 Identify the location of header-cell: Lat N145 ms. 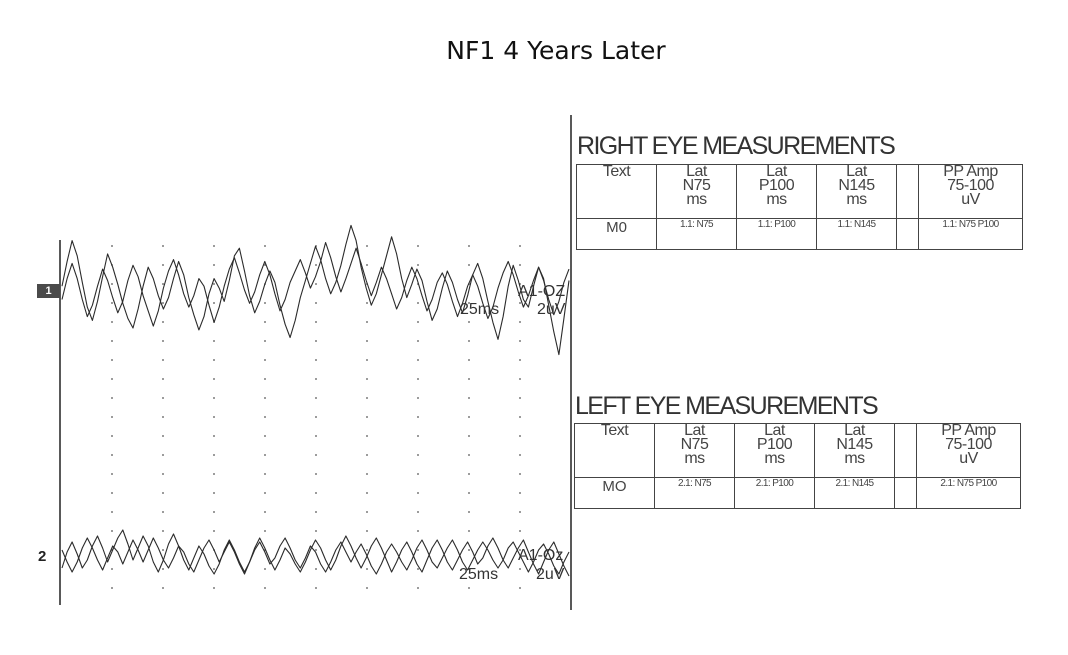
(856, 191).